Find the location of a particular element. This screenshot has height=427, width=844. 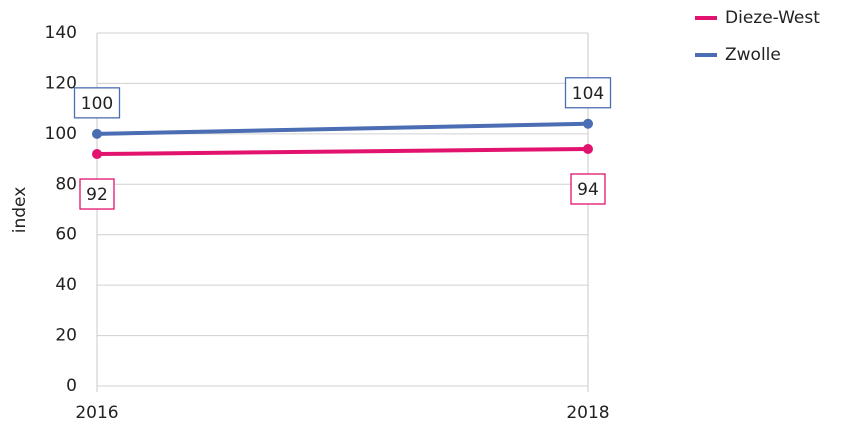

x-tick-label: 2018 is located at coordinates (587, 413).